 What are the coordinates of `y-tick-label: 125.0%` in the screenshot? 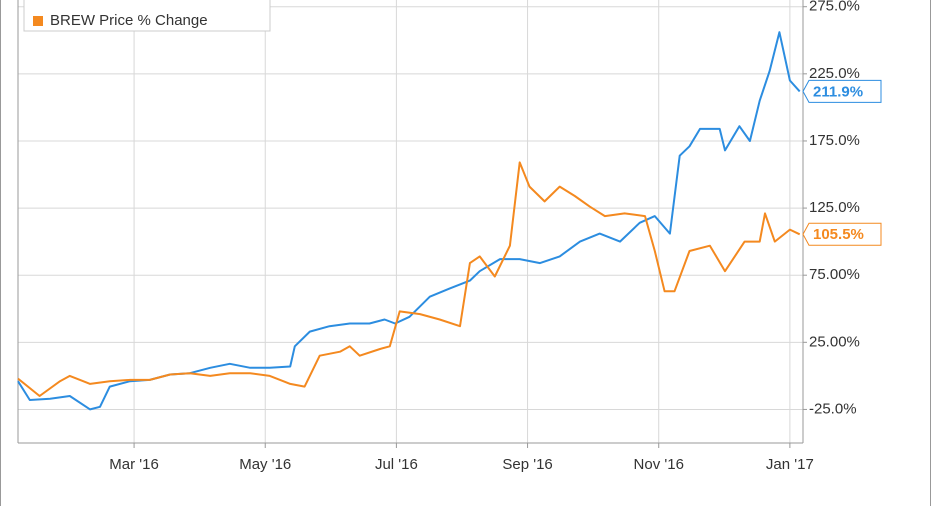 It's located at (834, 207).